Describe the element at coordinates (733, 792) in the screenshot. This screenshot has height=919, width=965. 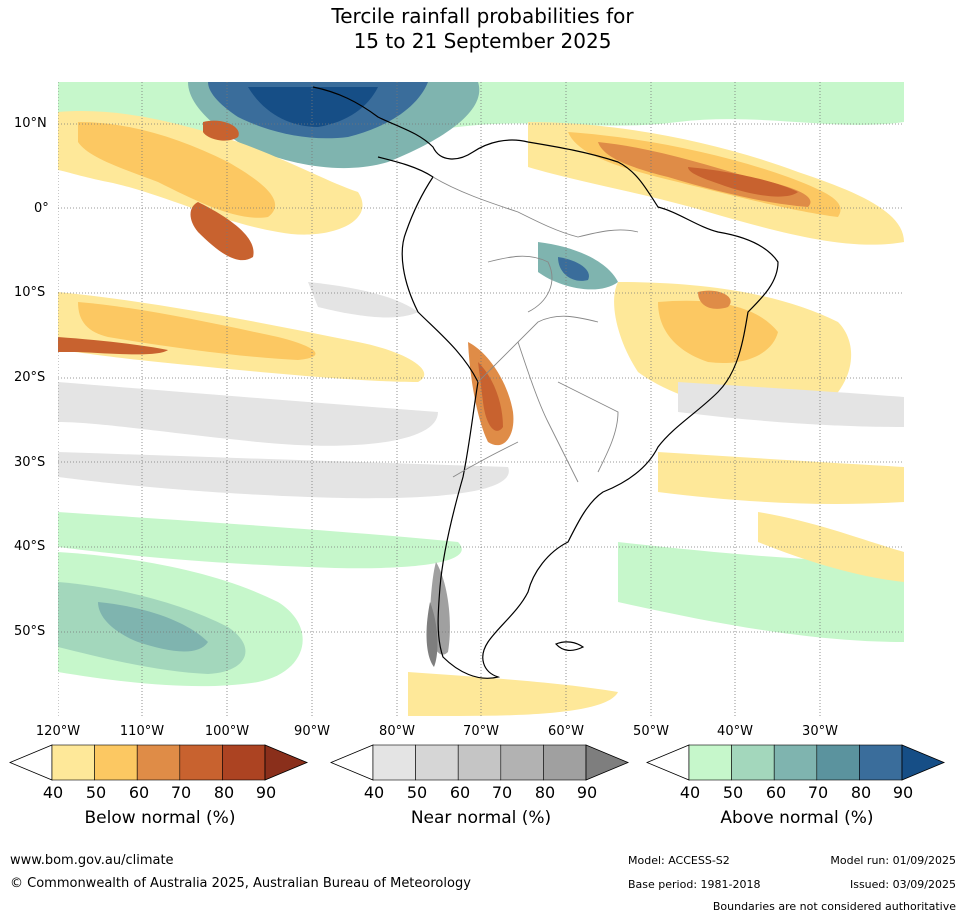
I see `cb3-tick-50: 50` at that location.